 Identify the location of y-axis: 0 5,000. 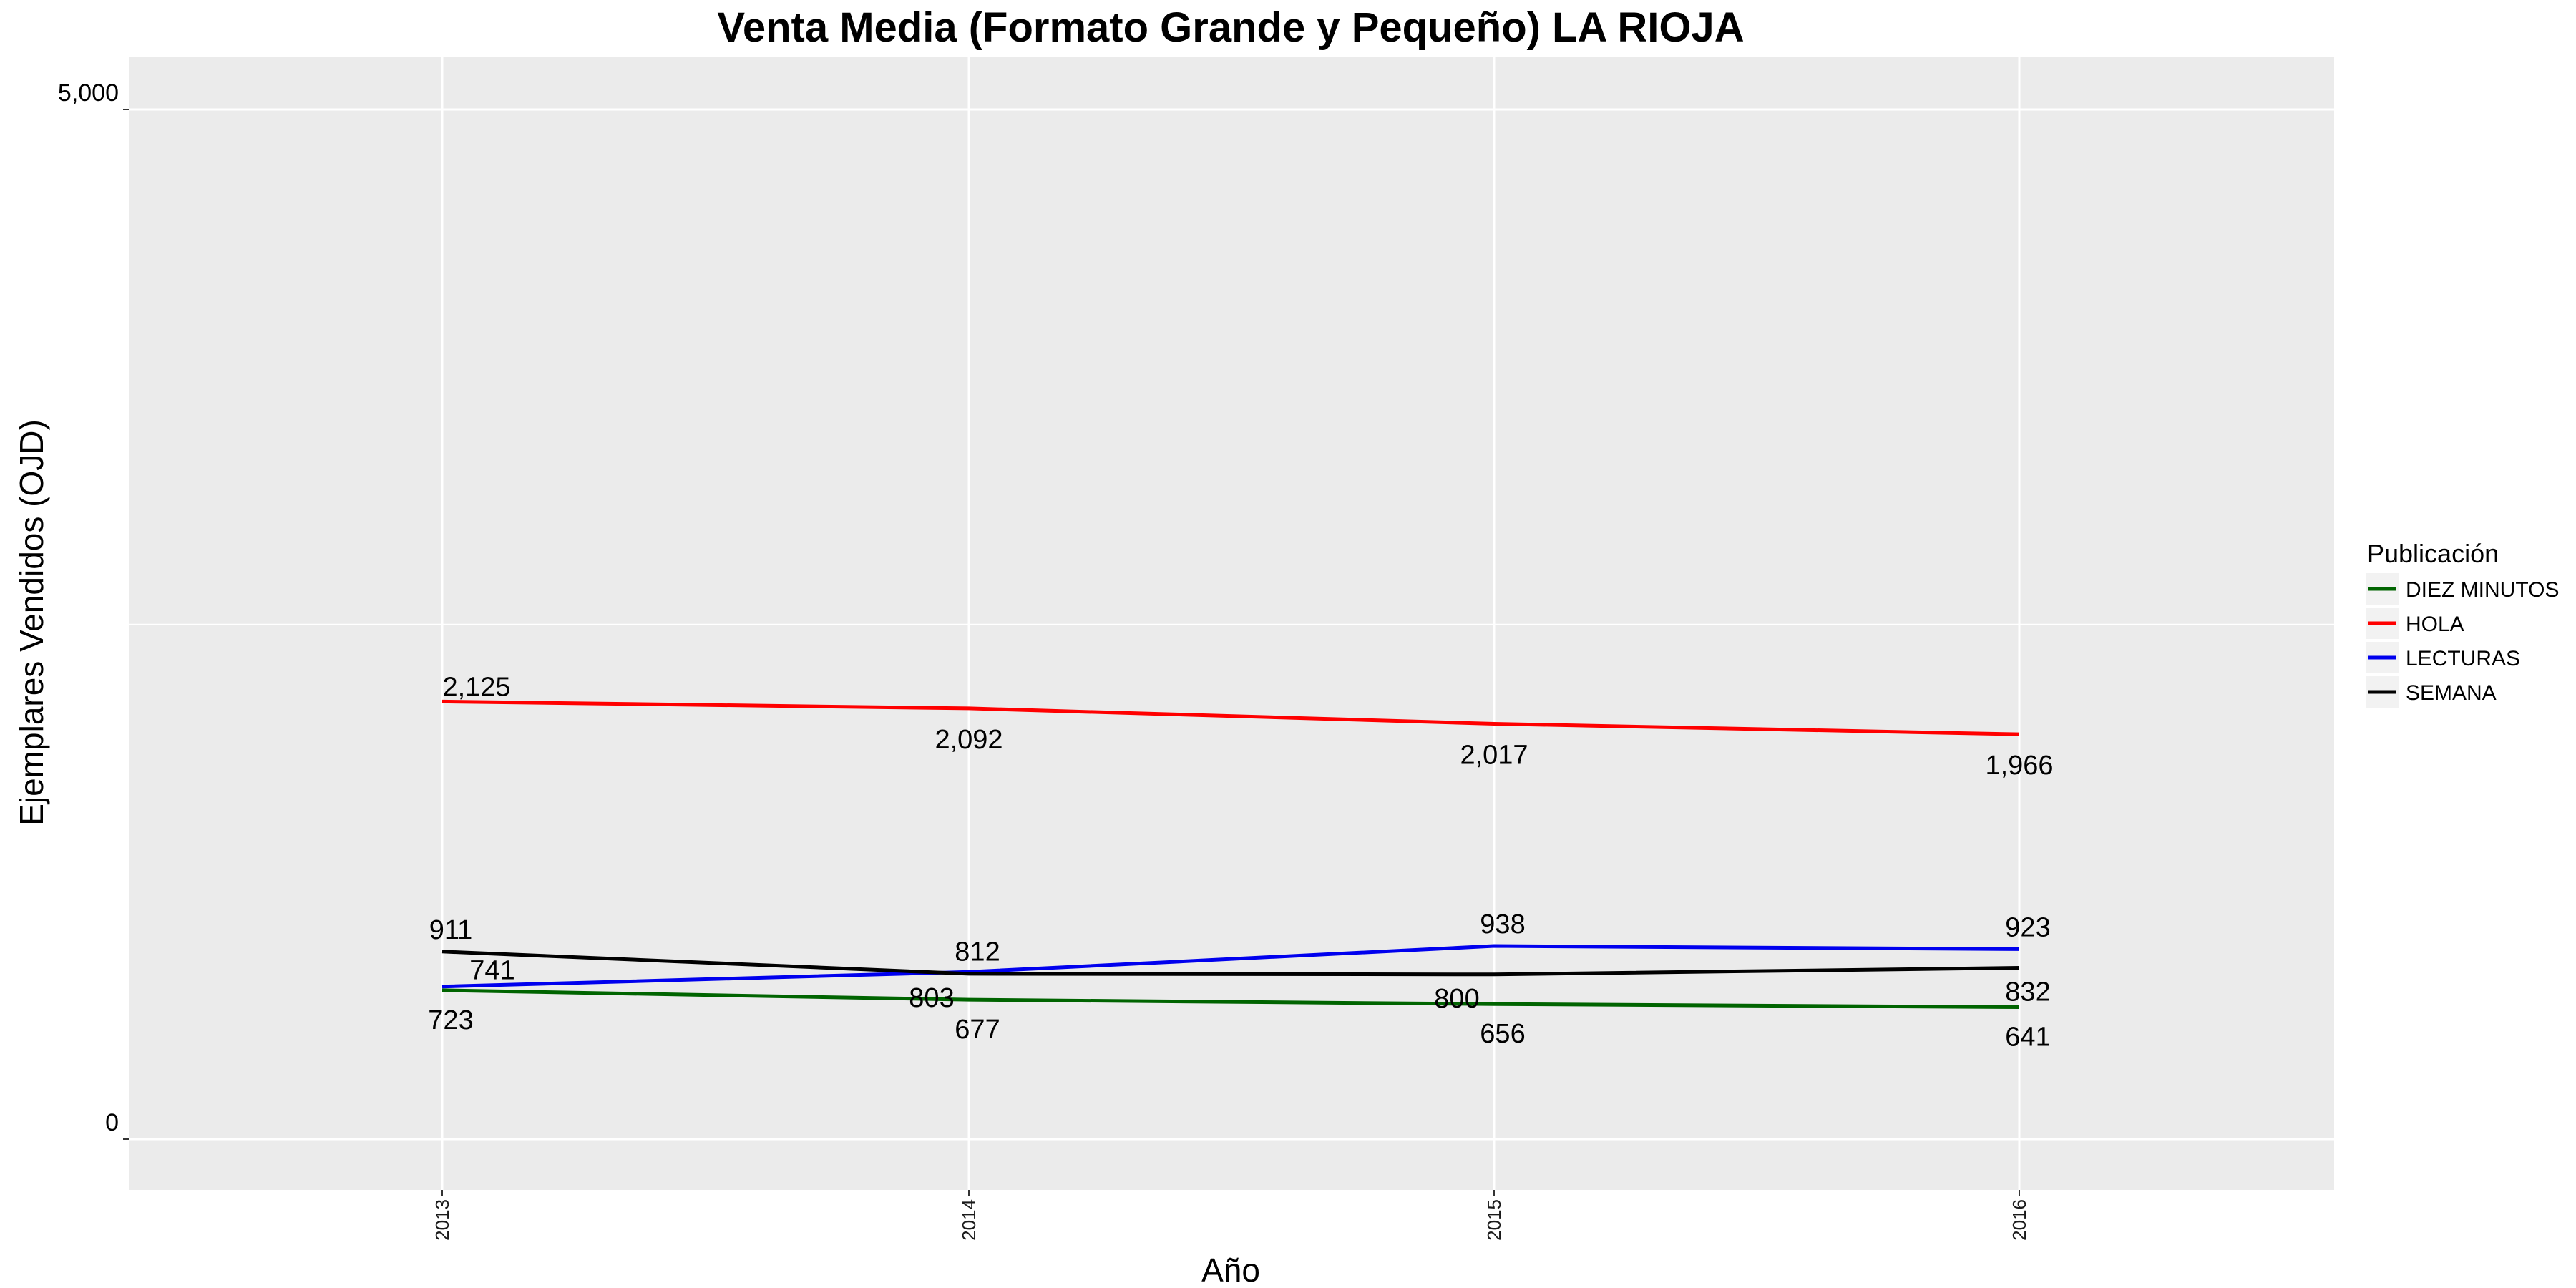
(93, 609).